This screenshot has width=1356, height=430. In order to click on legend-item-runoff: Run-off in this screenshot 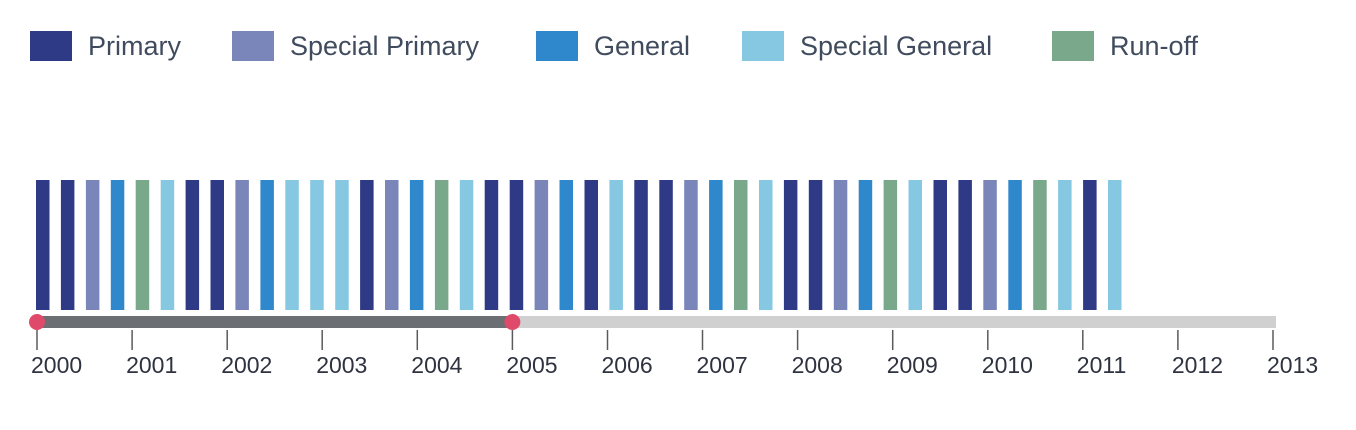, I will do `click(1125, 46)`.